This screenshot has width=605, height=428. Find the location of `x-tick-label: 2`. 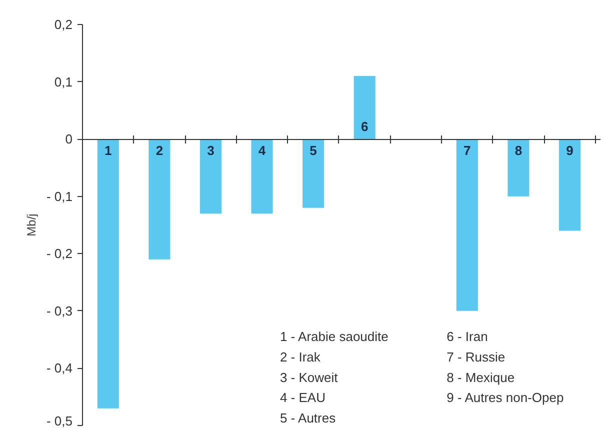

x-tick-label: 2 is located at coordinates (160, 150).